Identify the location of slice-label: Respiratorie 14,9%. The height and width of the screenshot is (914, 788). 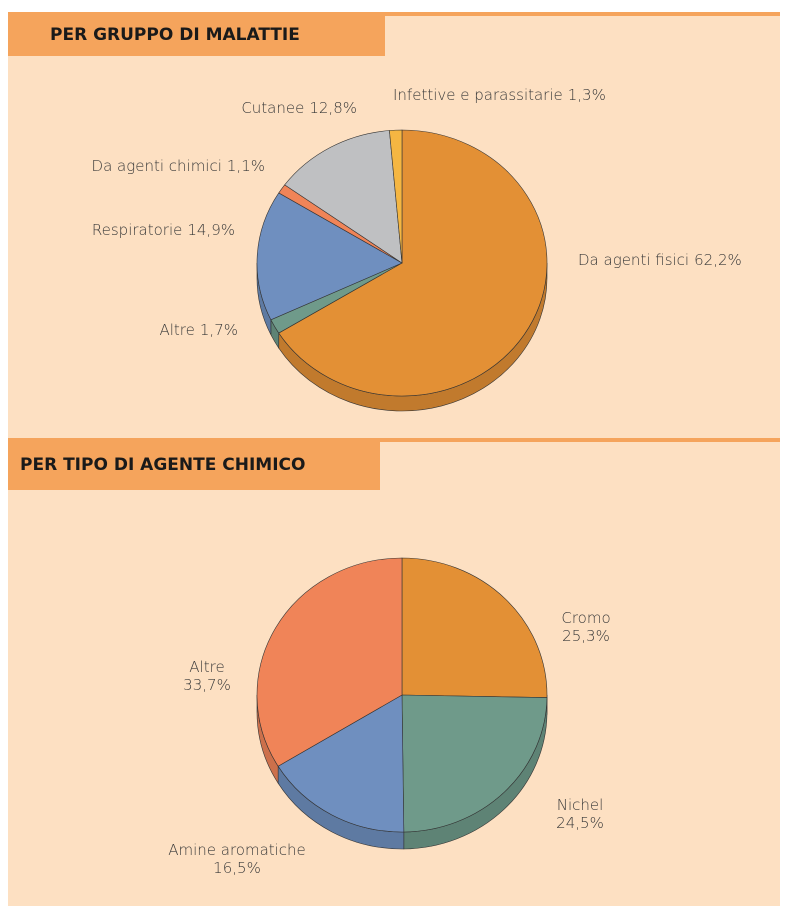
(163, 230).